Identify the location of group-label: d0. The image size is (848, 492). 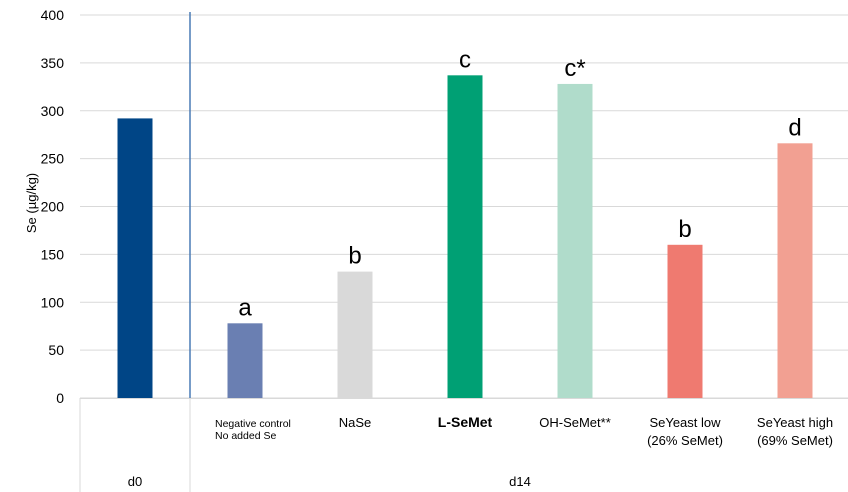
(135, 481).